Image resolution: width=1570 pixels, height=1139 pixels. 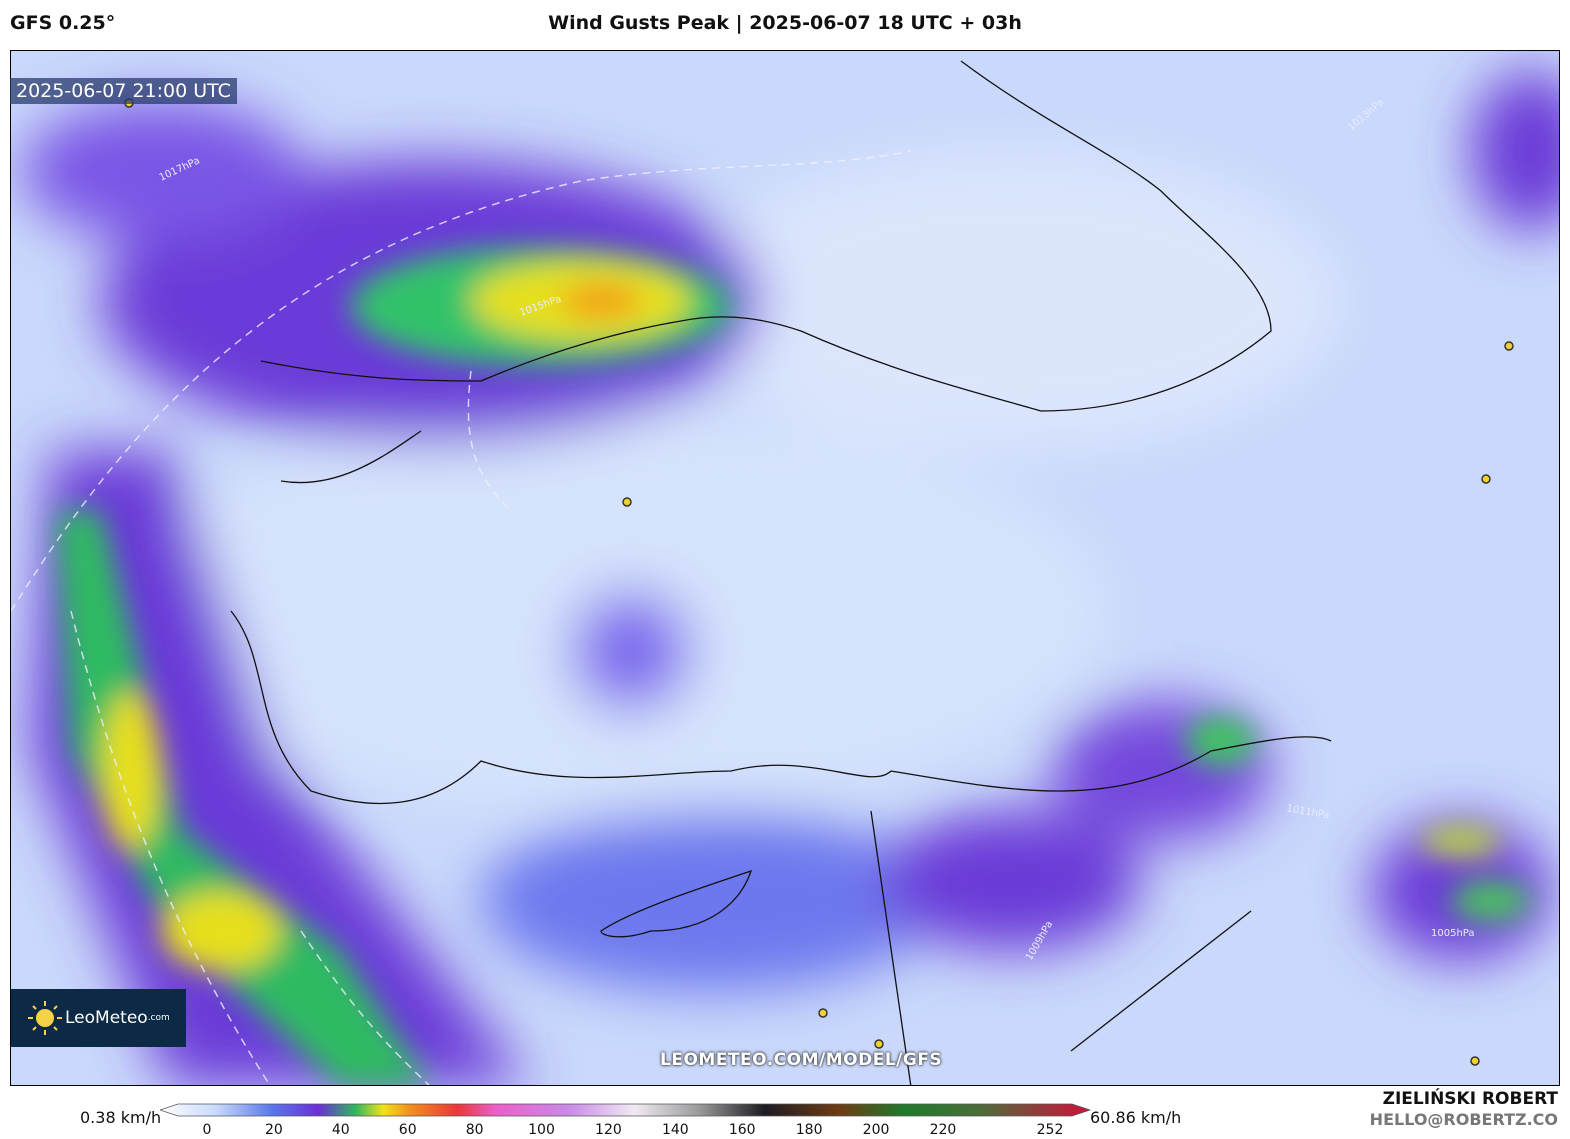 I want to click on logo: LeoMeteo .com, so click(x=98, y=1018).